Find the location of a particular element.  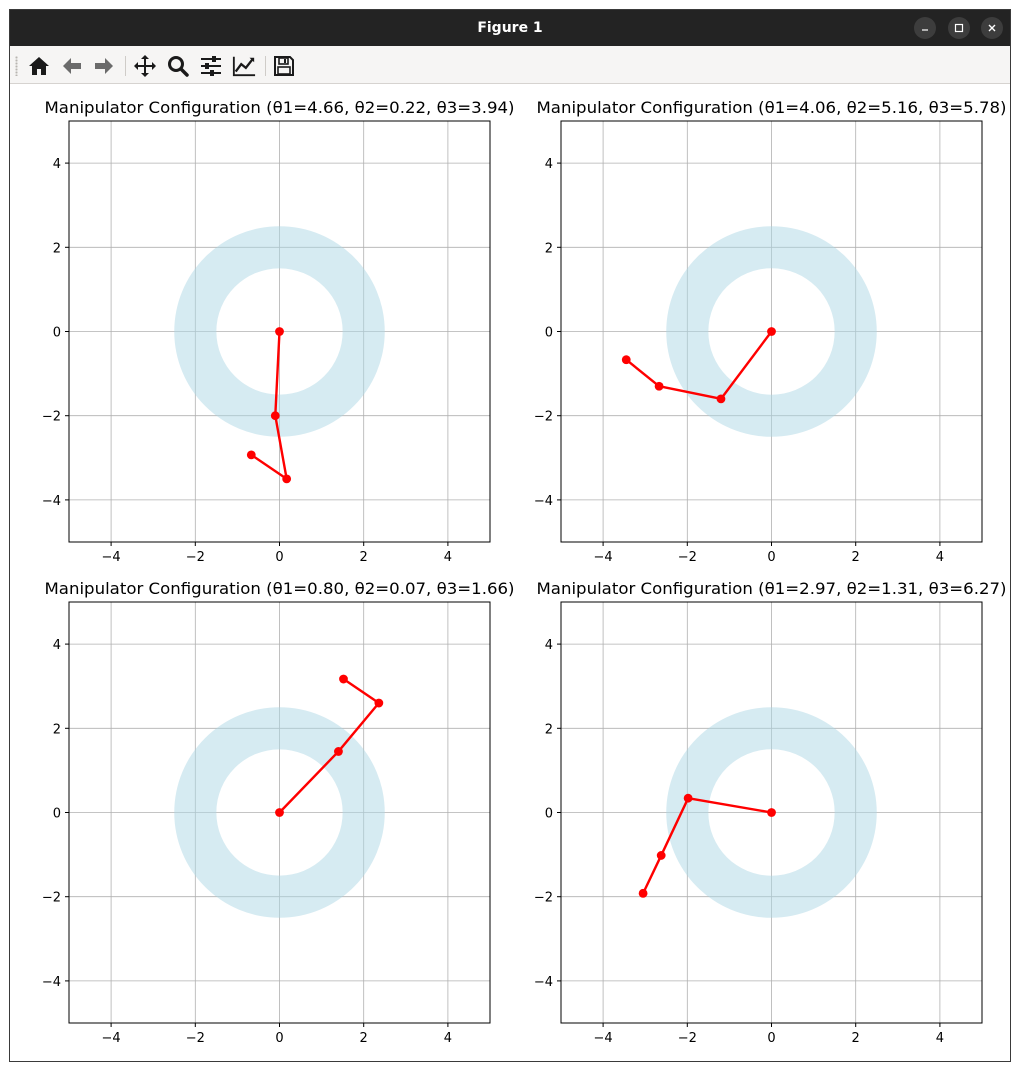

customize-icon is located at coordinates (244, 66).